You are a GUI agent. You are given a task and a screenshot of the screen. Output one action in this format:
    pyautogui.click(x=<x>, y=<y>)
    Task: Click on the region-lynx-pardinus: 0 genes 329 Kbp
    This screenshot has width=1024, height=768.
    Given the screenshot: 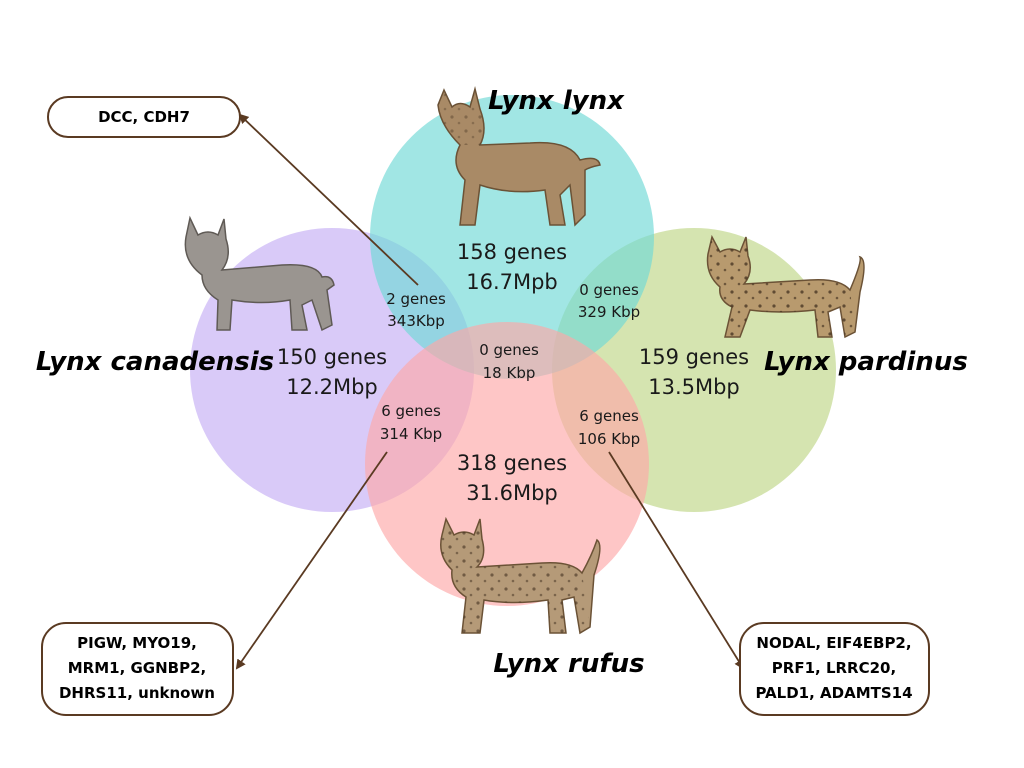 What is the action you would take?
    pyautogui.click(x=609, y=301)
    